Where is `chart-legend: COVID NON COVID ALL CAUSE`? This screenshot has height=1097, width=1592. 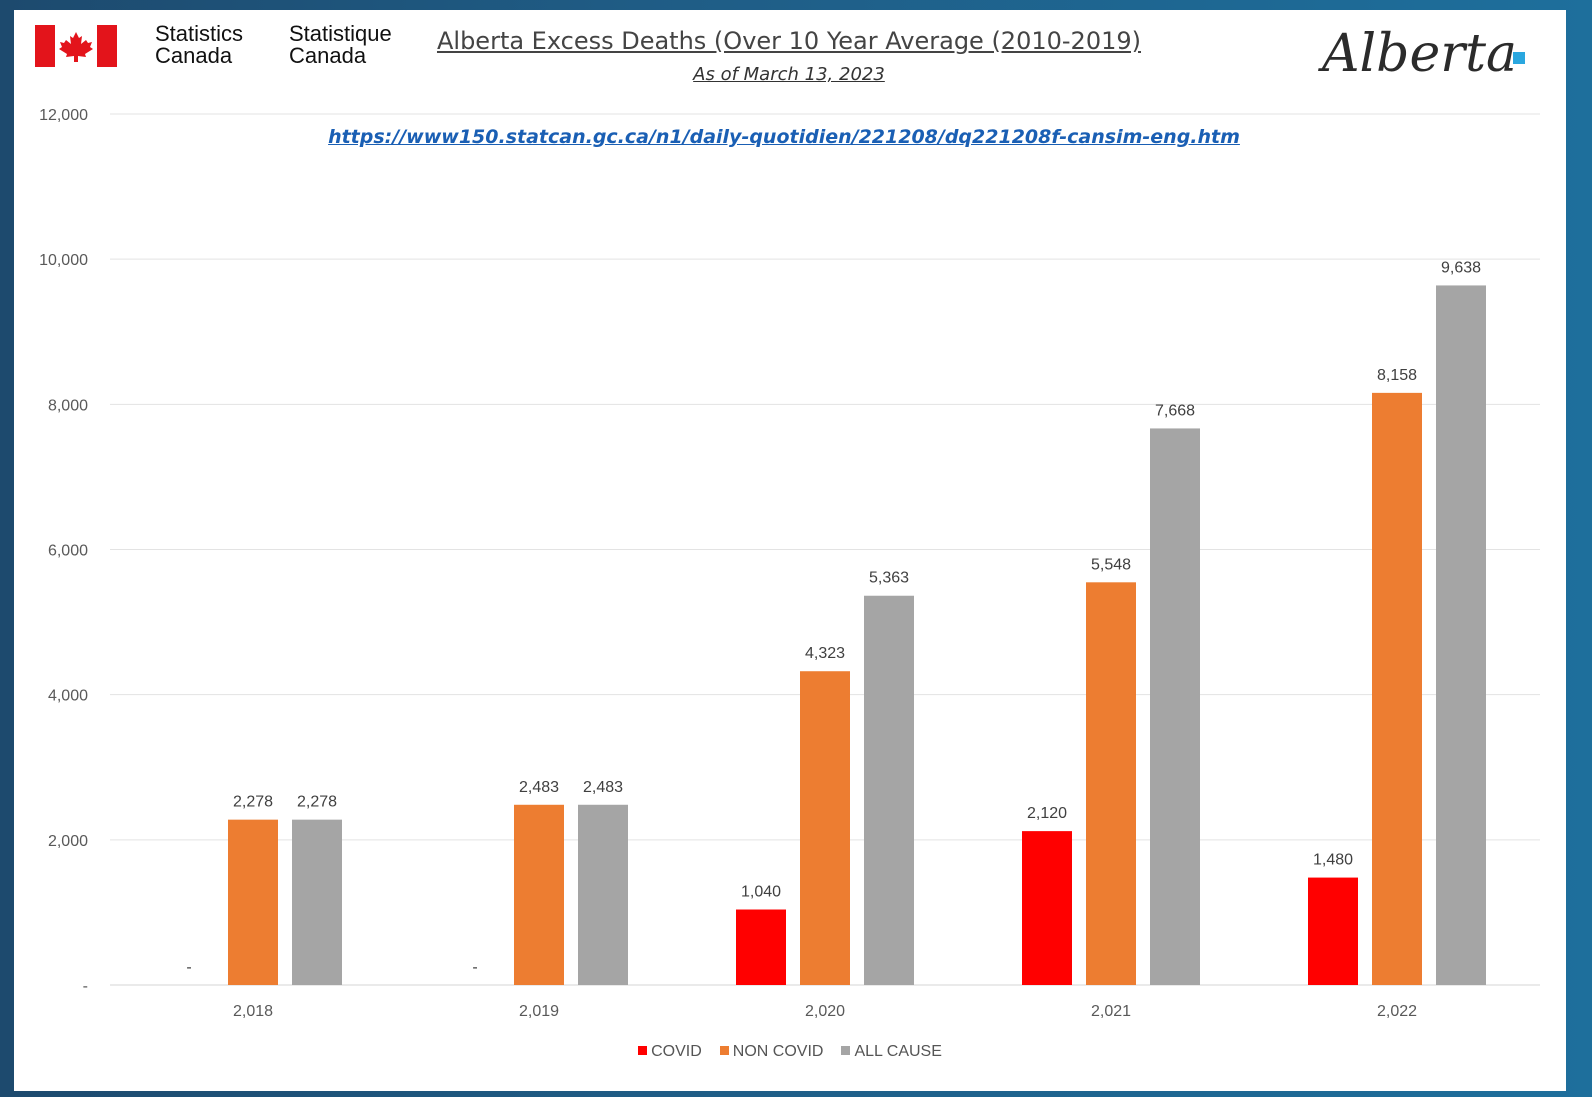
chart-legend: COVID NON COVID ALL CAUSE is located at coordinates (790, 1052).